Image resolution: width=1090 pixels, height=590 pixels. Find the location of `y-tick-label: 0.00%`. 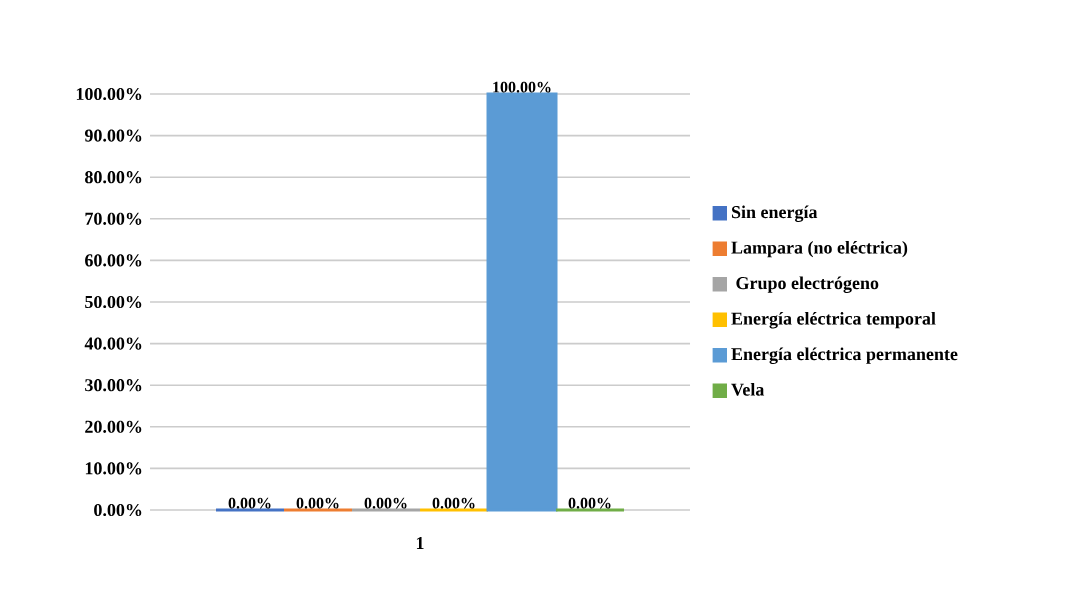

y-tick-label: 0.00% is located at coordinates (118, 510).